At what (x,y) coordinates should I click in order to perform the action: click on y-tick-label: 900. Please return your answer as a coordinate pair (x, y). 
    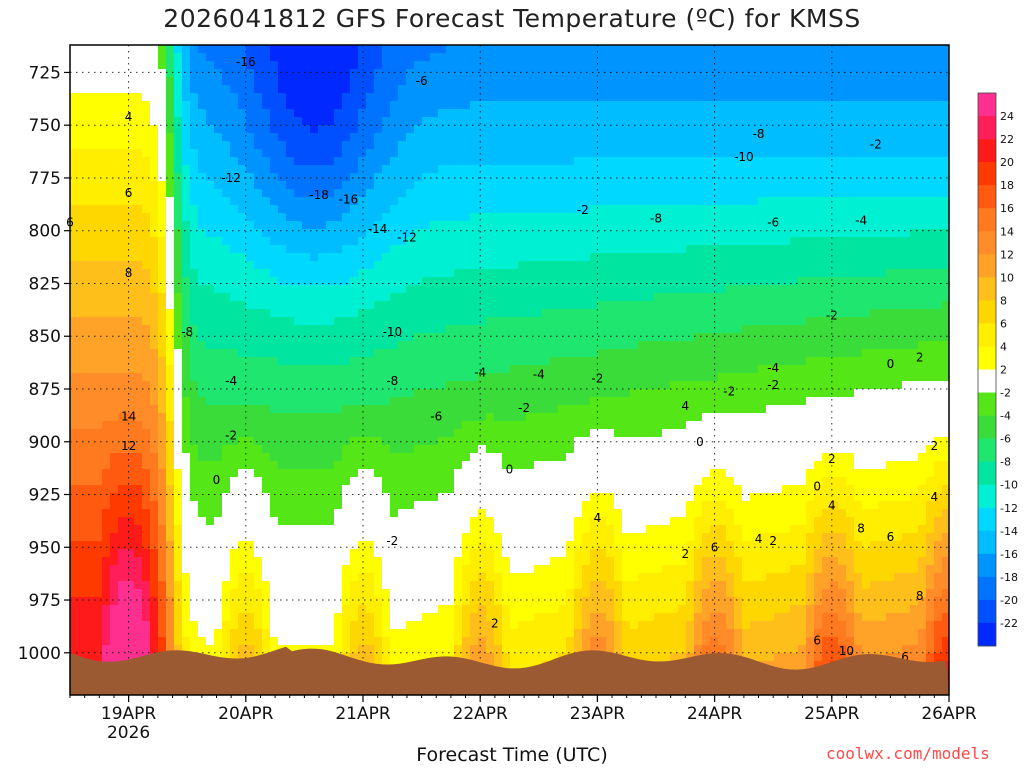
    Looking at the image, I should click on (45, 443).